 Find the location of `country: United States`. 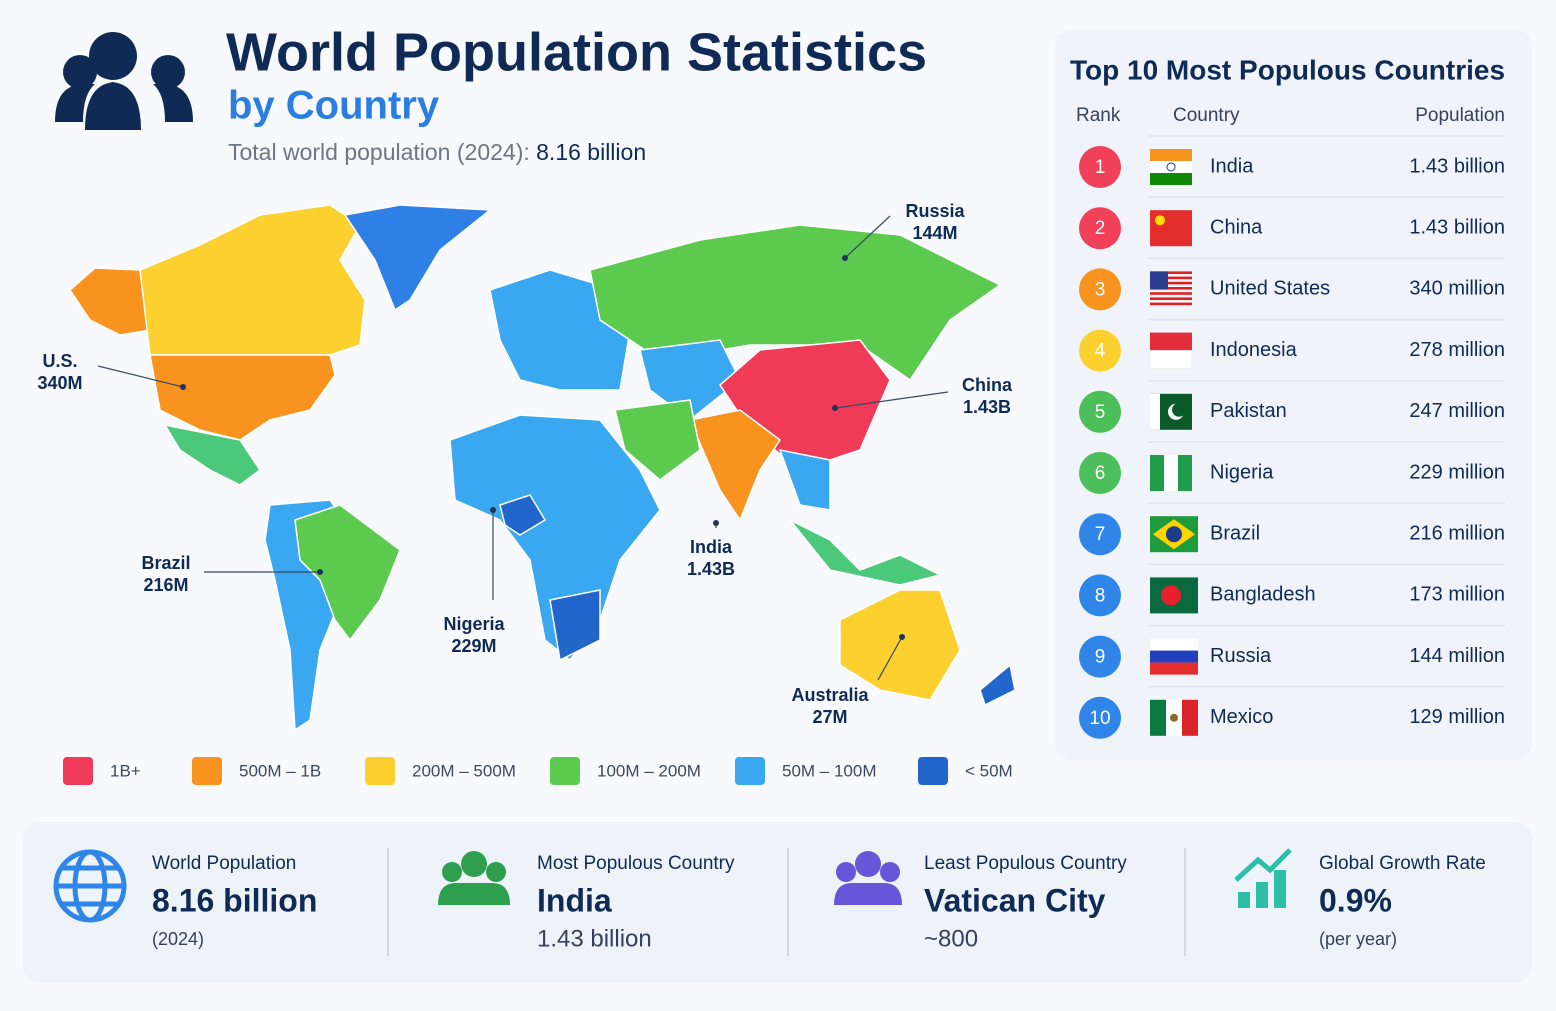

country: United States is located at coordinates (1270, 289).